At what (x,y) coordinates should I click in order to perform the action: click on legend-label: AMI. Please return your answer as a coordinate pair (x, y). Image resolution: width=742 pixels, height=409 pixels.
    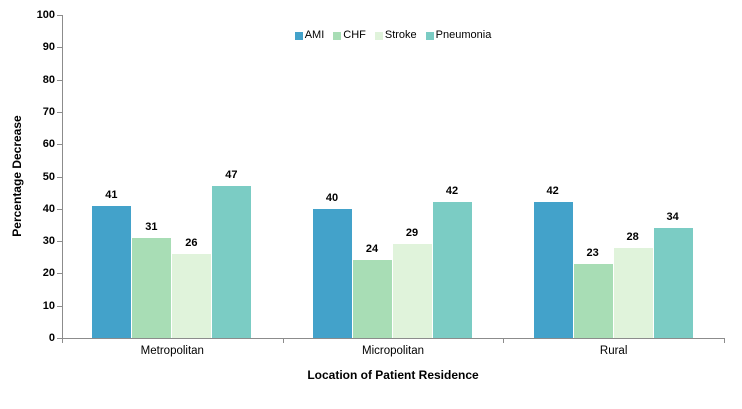
    Looking at the image, I should click on (314, 35).